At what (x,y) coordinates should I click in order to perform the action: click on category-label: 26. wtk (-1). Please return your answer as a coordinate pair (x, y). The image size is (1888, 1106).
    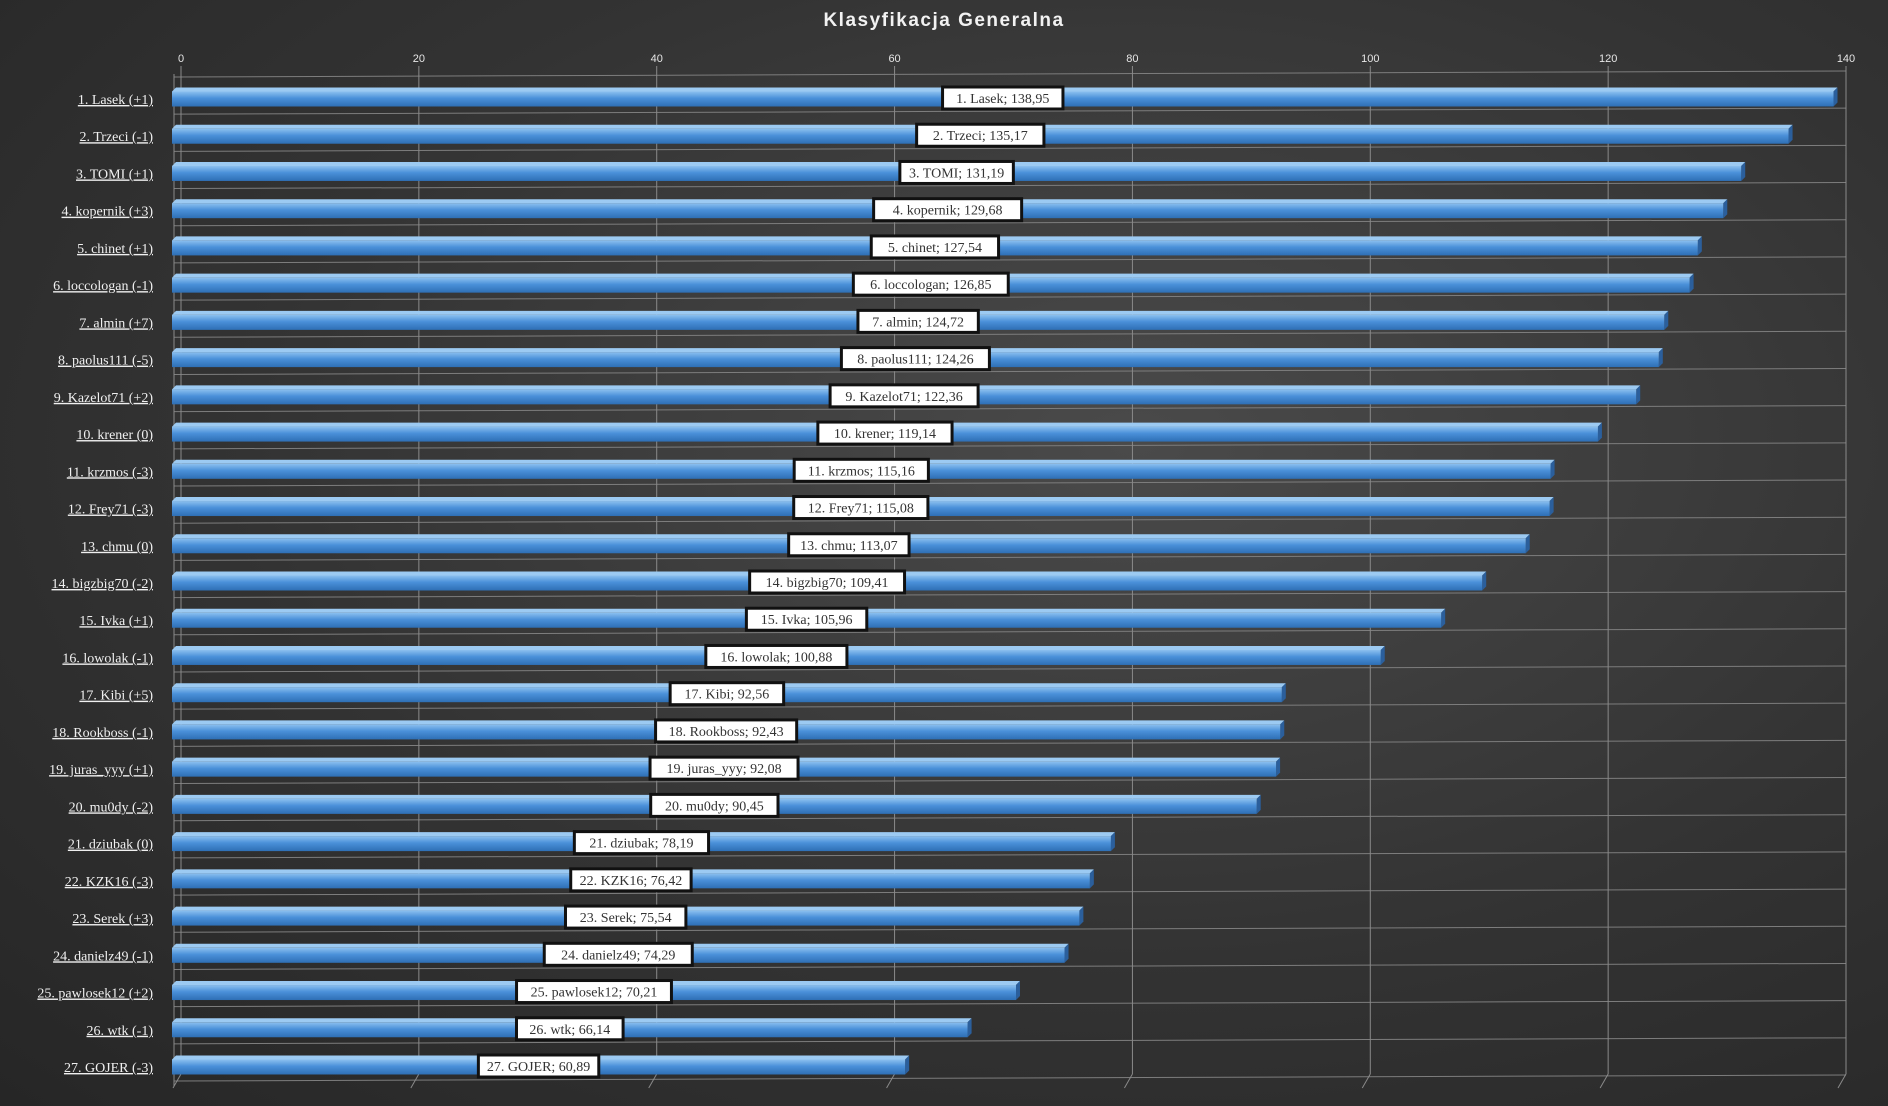
    Looking at the image, I should click on (120, 1031).